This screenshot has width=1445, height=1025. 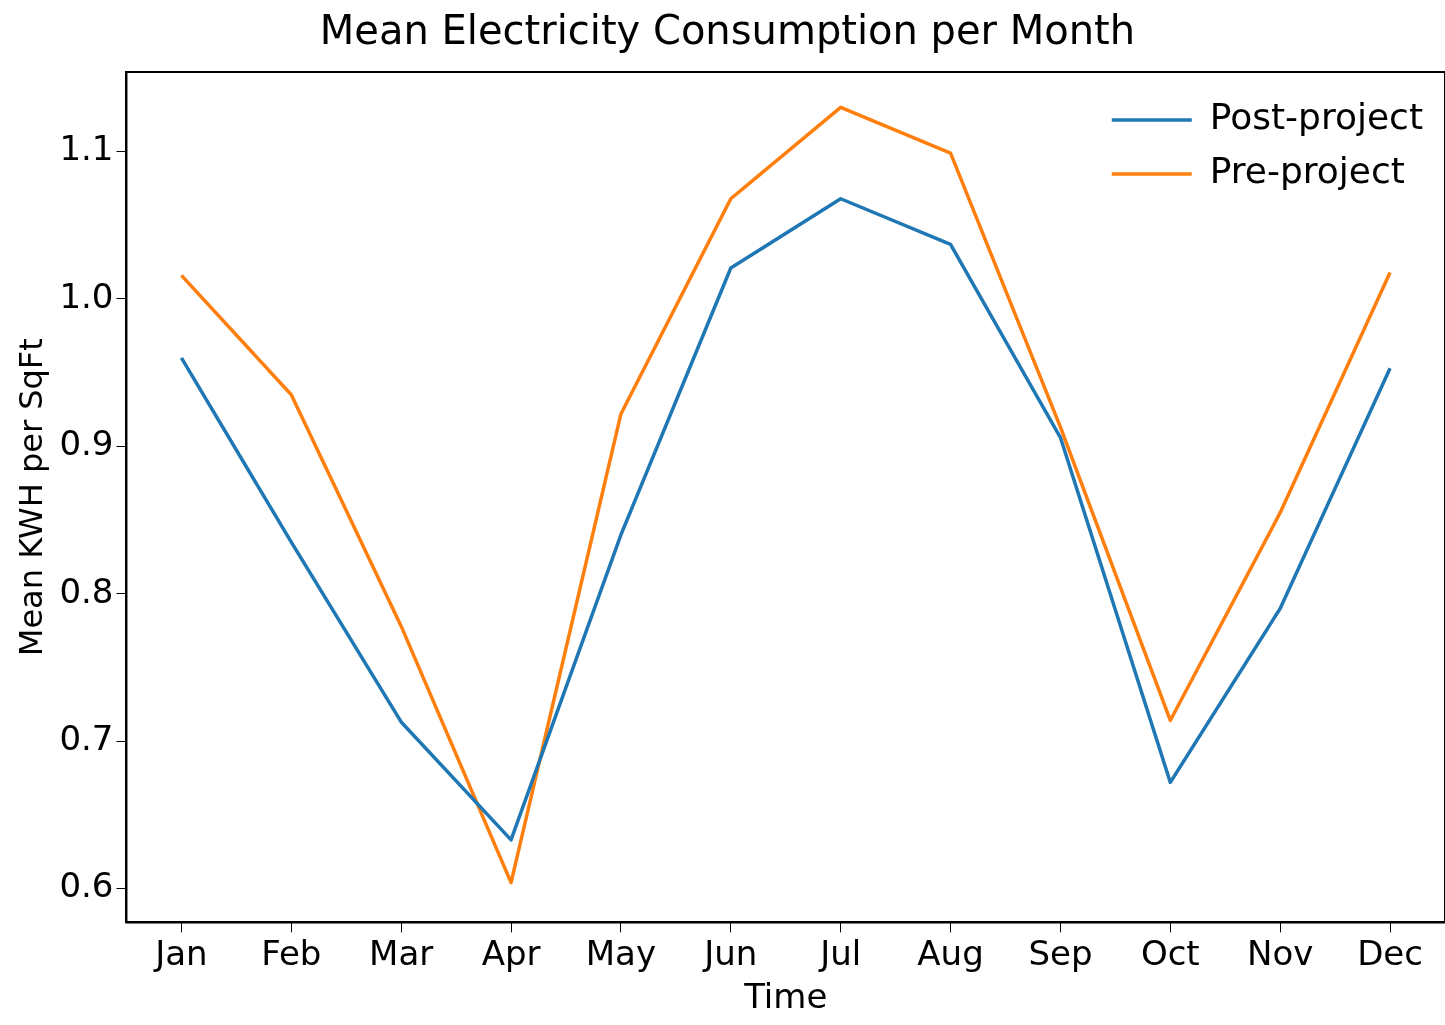 What do you see at coordinates (730, 952) in the screenshot?
I see `x-tick-label: Jun` at bounding box center [730, 952].